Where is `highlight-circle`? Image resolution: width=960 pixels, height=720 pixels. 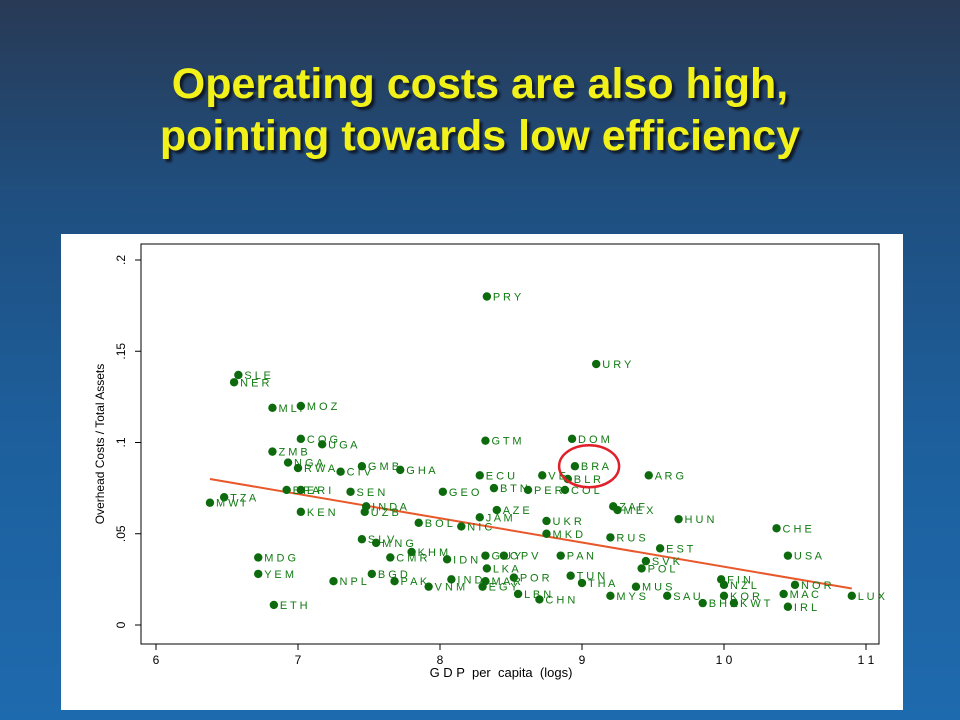
highlight-circle is located at coordinates (589, 466).